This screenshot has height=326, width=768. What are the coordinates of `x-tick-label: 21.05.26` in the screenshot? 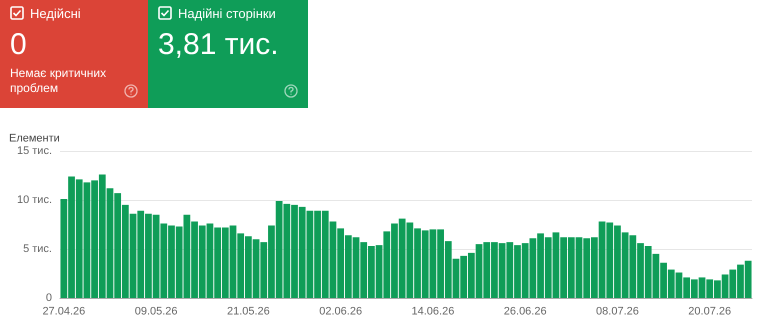 It's located at (248, 312).